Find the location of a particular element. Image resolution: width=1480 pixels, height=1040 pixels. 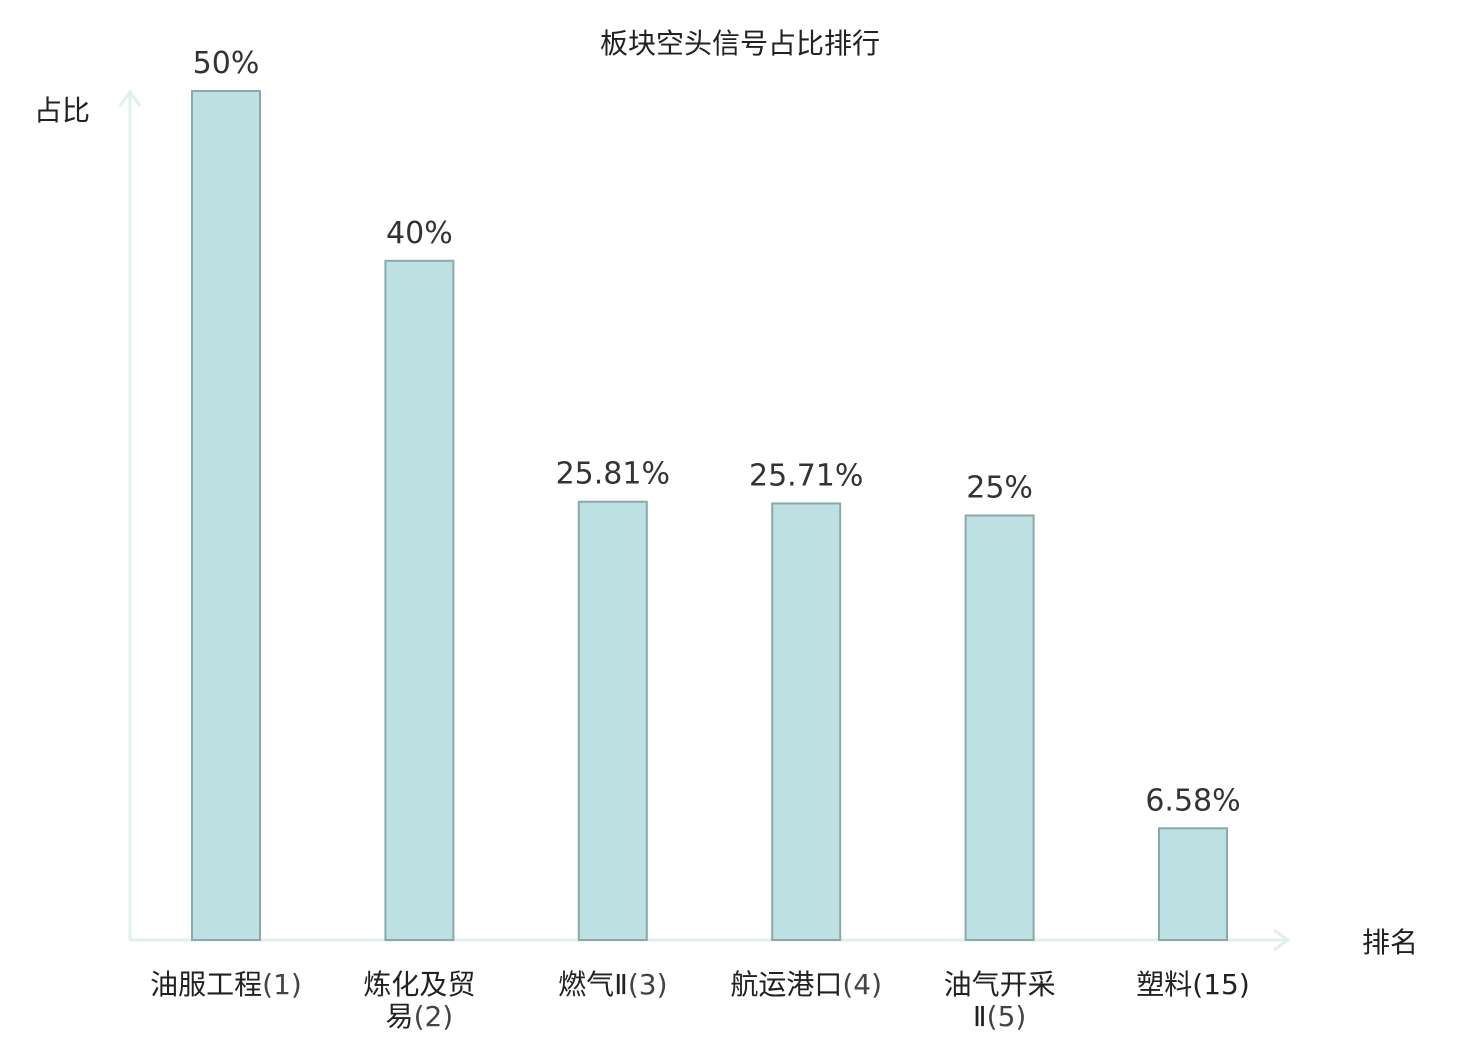

category-name: 油服工程 is located at coordinates (206, 984).